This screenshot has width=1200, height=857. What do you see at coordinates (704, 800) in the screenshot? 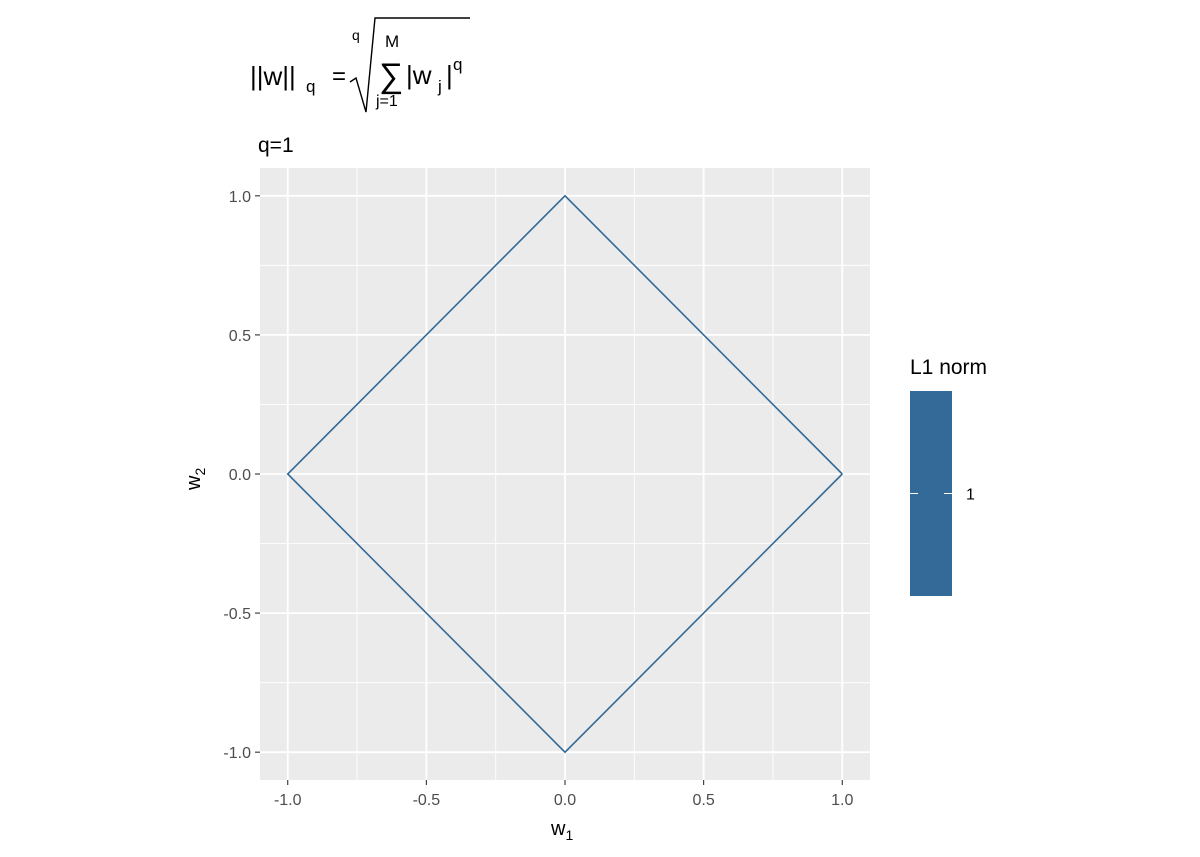
I see `x-tick-label-3: 0.5` at bounding box center [704, 800].